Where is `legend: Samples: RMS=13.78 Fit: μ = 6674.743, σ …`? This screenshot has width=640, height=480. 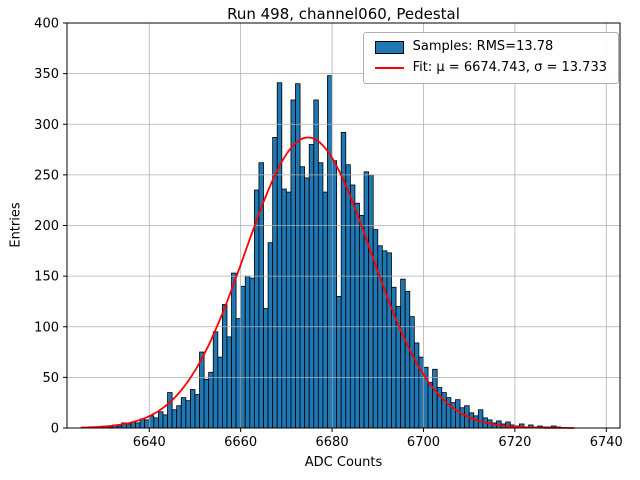 legend: Samples: RMS=13.78 Fit: μ = 6674.743, σ … is located at coordinates (490, 58).